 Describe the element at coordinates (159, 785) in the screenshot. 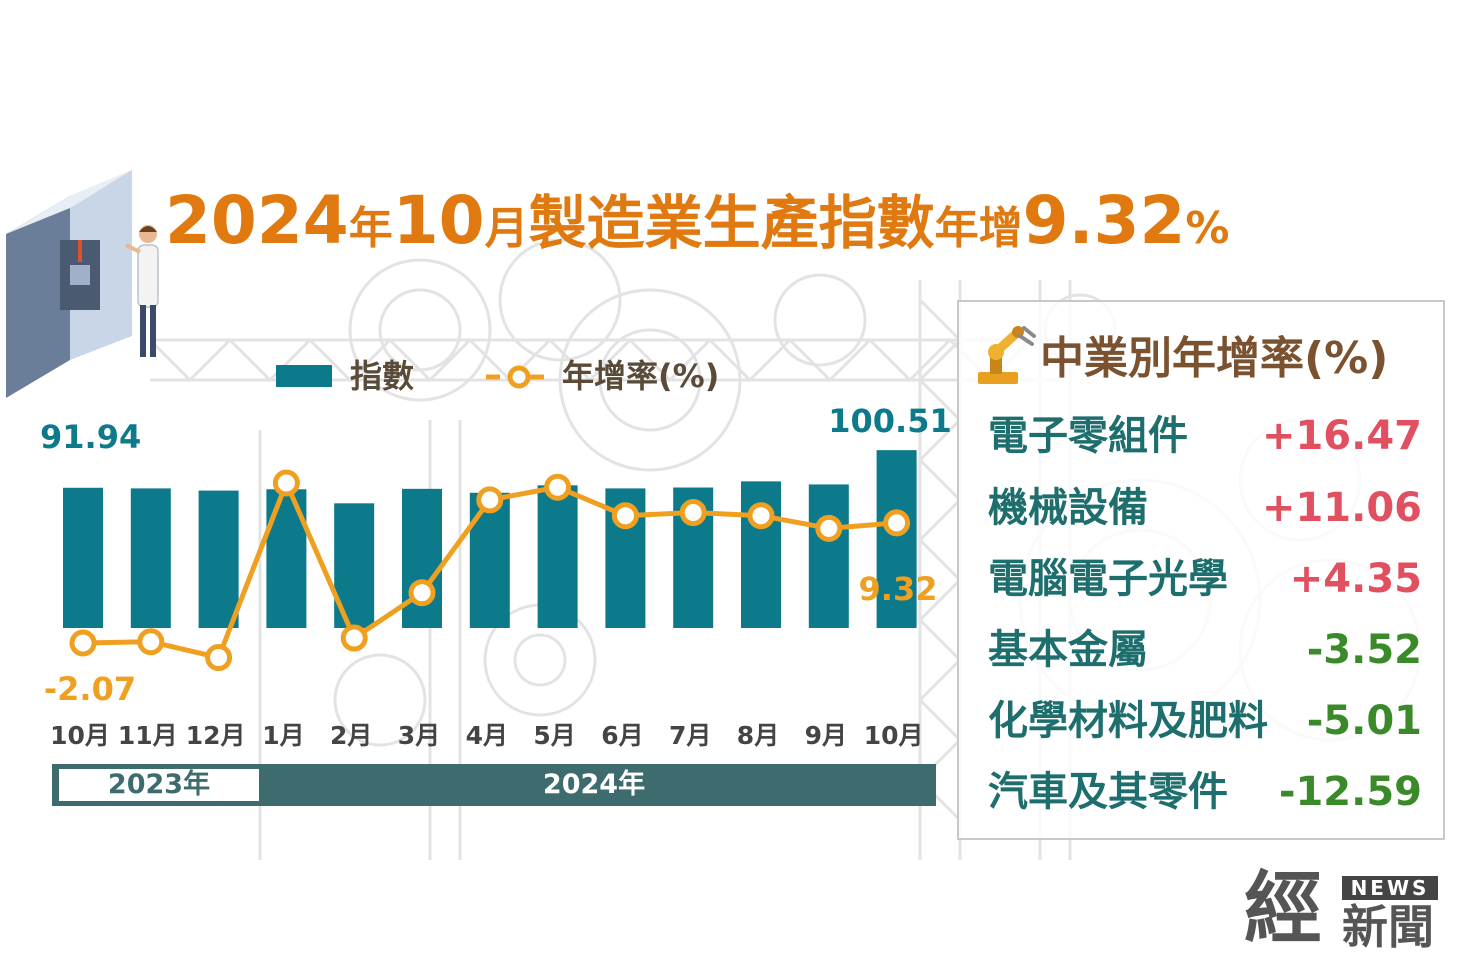

I see `year-label-2023: 2023年` at that location.